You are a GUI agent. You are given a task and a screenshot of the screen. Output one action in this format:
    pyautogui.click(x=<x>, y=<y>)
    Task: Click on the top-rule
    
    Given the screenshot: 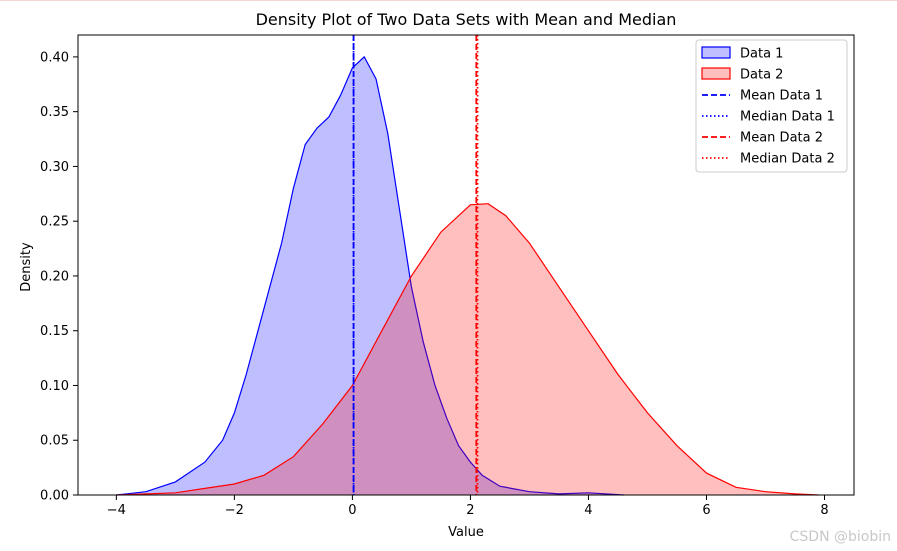 What is the action you would take?
    pyautogui.click(x=448, y=0)
    